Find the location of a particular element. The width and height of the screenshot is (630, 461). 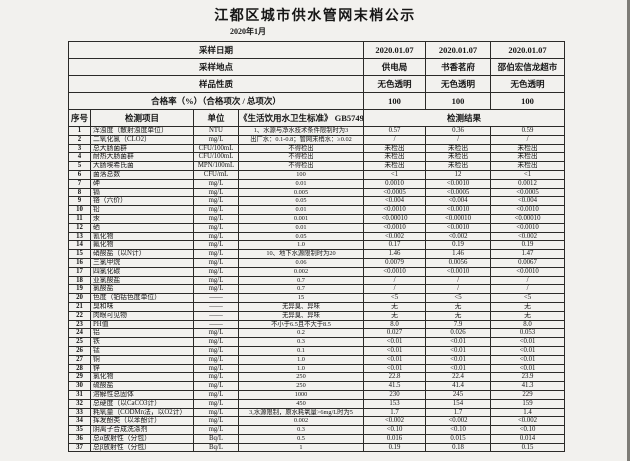

cell-serial: 11 is located at coordinates (79, 218).